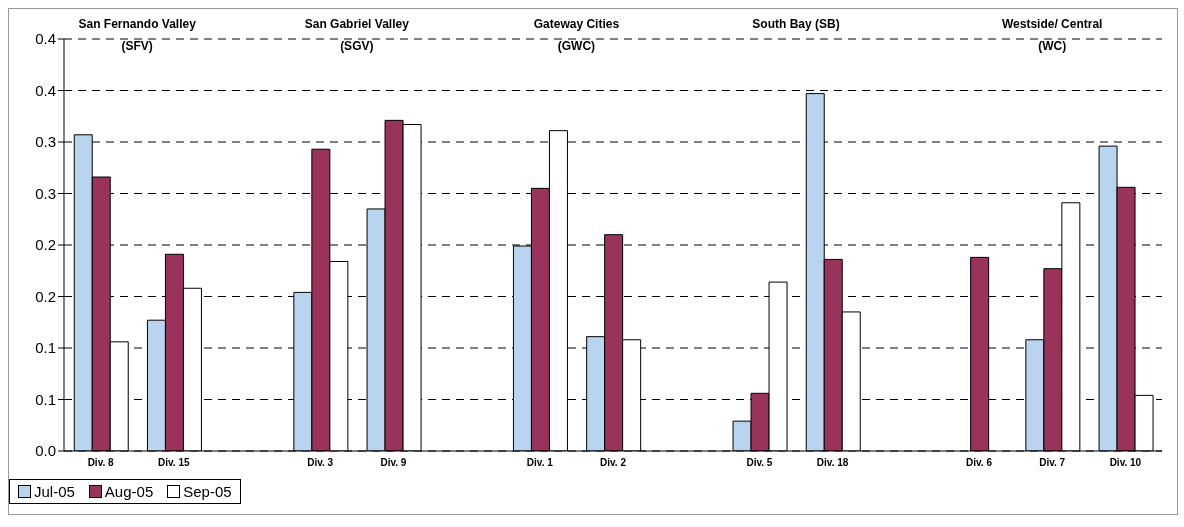 This screenshot has height=527, width=1184. Describe the element at coordinates (1125, 463) in the screenshot. I see `x-tick-label: Div. 10` at that location.